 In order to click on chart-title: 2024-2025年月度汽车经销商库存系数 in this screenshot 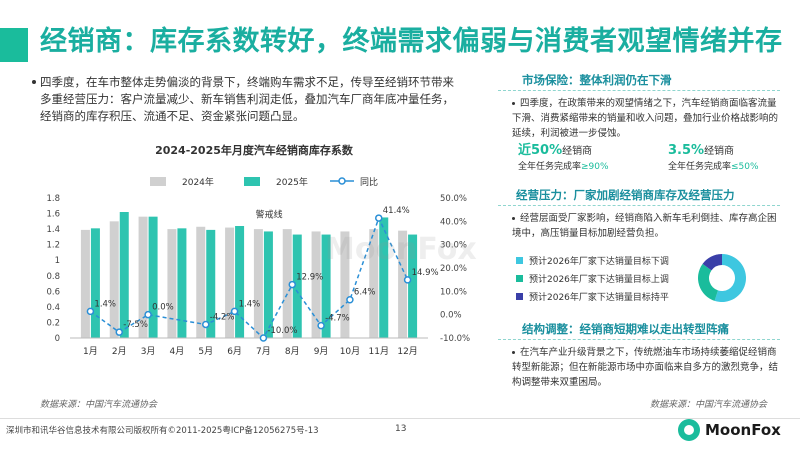, I will do `click(254, 150)`.